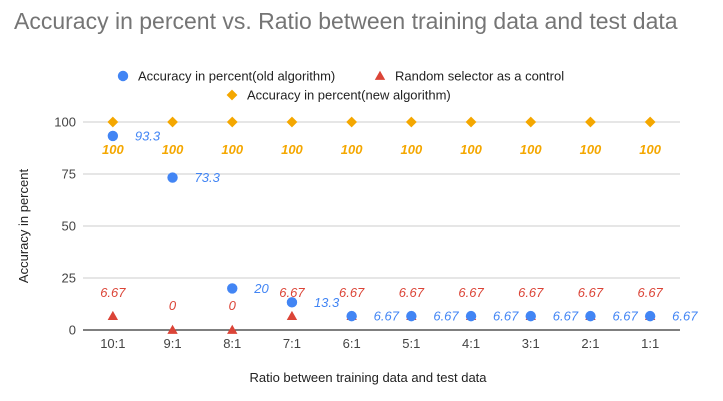  What do you see at coordinates (148, 135) in the screenshot?
I see `old-algorithm-data-label: 93.3` at bounding box center [148, 135].